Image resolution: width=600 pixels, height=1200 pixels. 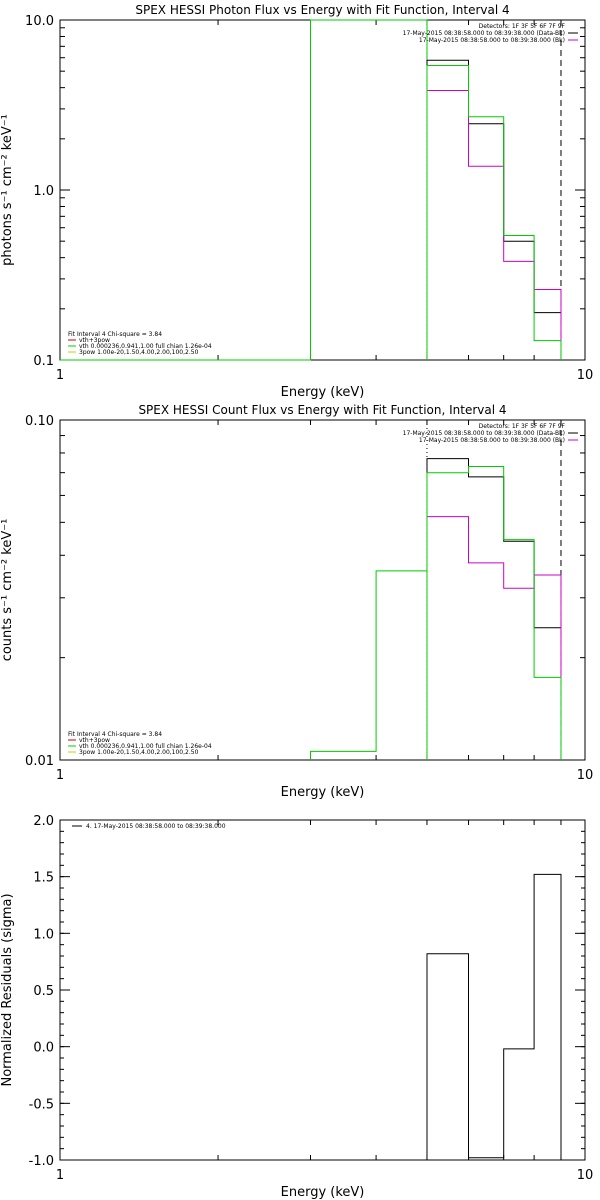 What do you see at coordinates (41, 1161) in the screenshot?
I see `panel-3-y-tick-label: -1.0` at bounding box center [41, 1161].